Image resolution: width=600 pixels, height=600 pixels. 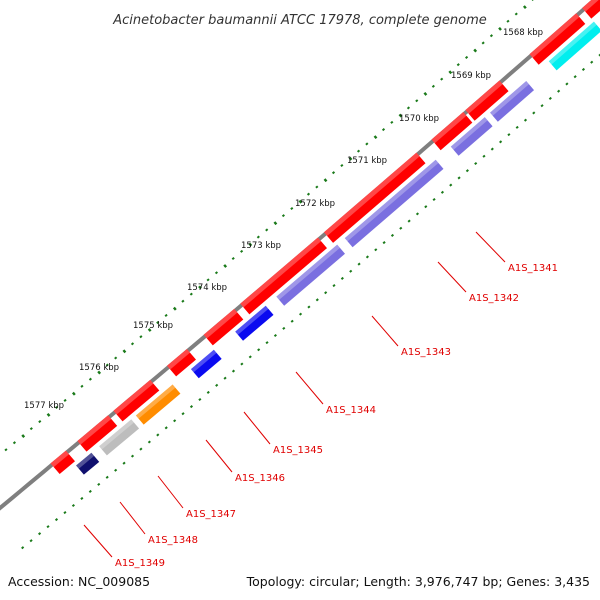 What do you see at coordinates (367, 161) in the screenshot?
I see `scale-label: 1571 kbp` at bounding box center [367, 161].